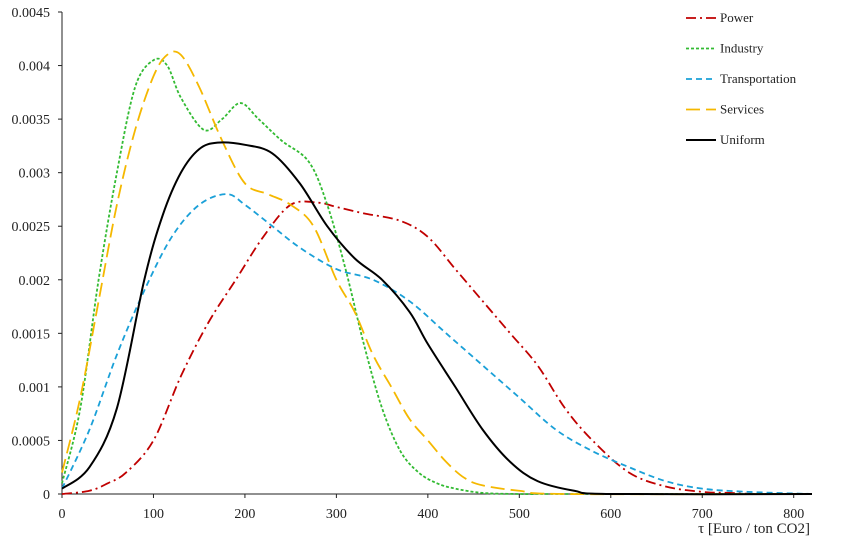 This screenshot has width=850, height=549. What do you see at coordinates (742, 139) in the screenshot?
I see `legend-label-uniform: Uniform` at bounding box center [742, 139].